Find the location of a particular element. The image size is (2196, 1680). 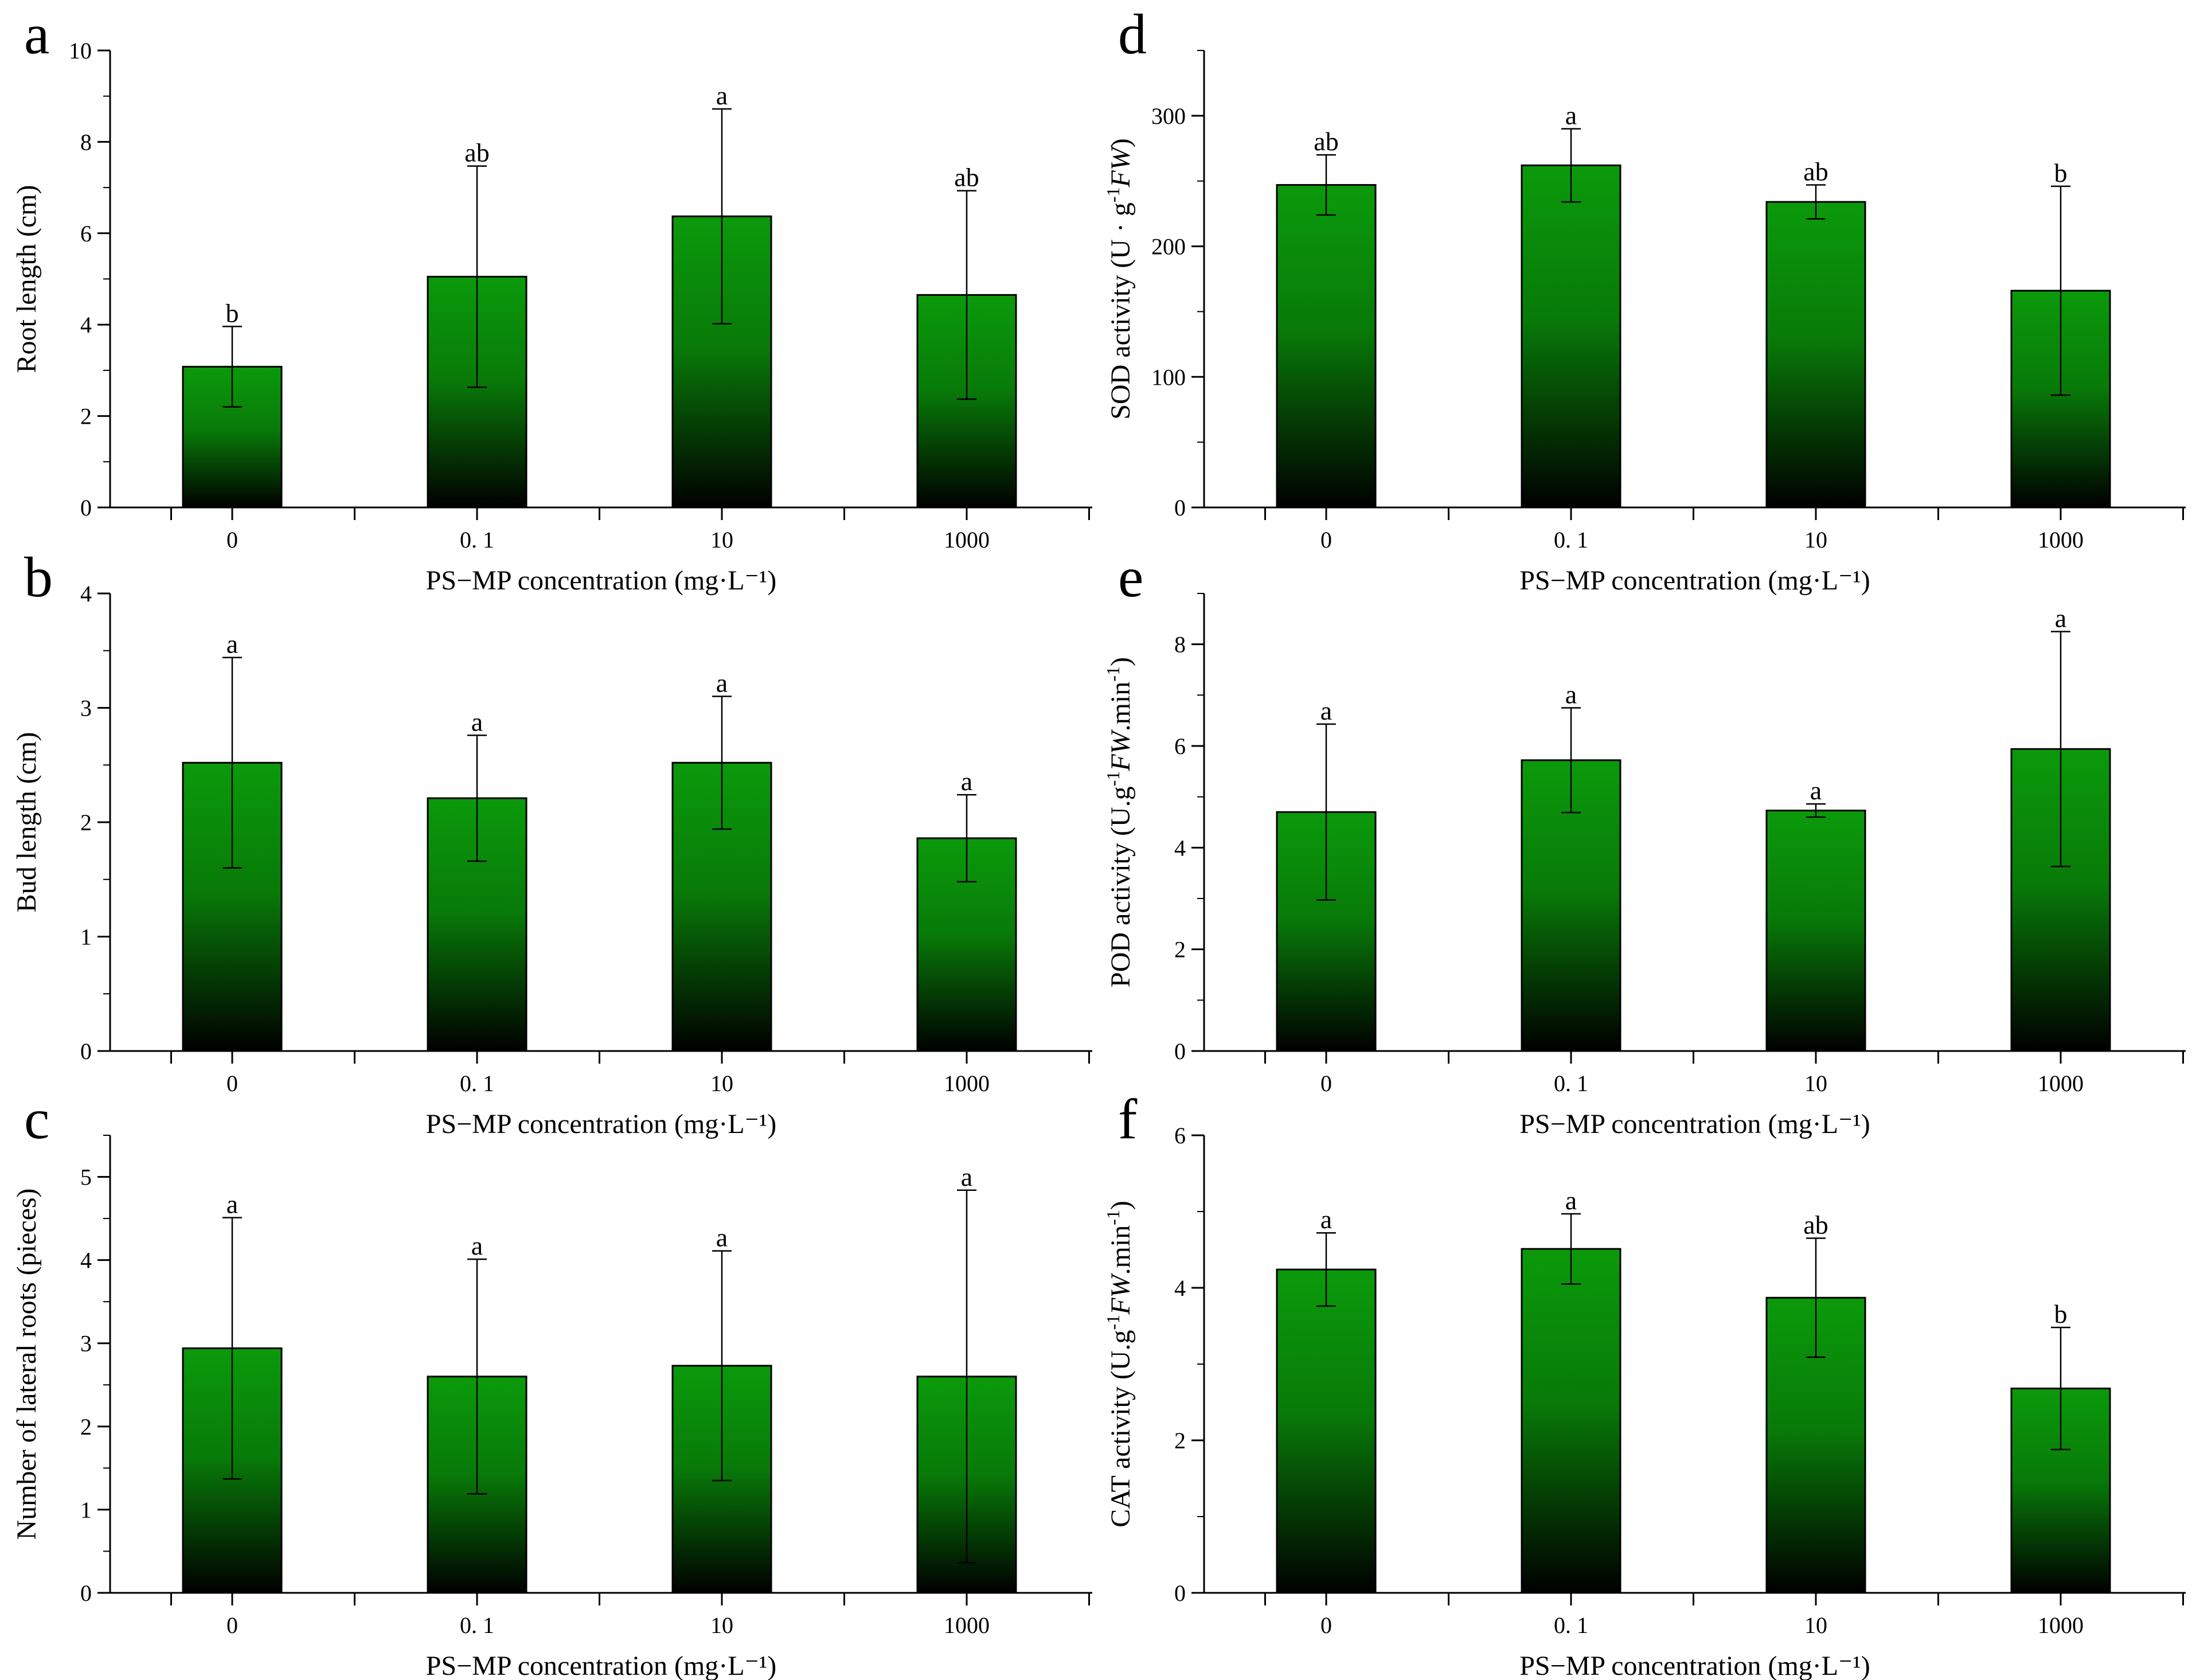

panel-letter: e is located at coordinates (1130, 577).